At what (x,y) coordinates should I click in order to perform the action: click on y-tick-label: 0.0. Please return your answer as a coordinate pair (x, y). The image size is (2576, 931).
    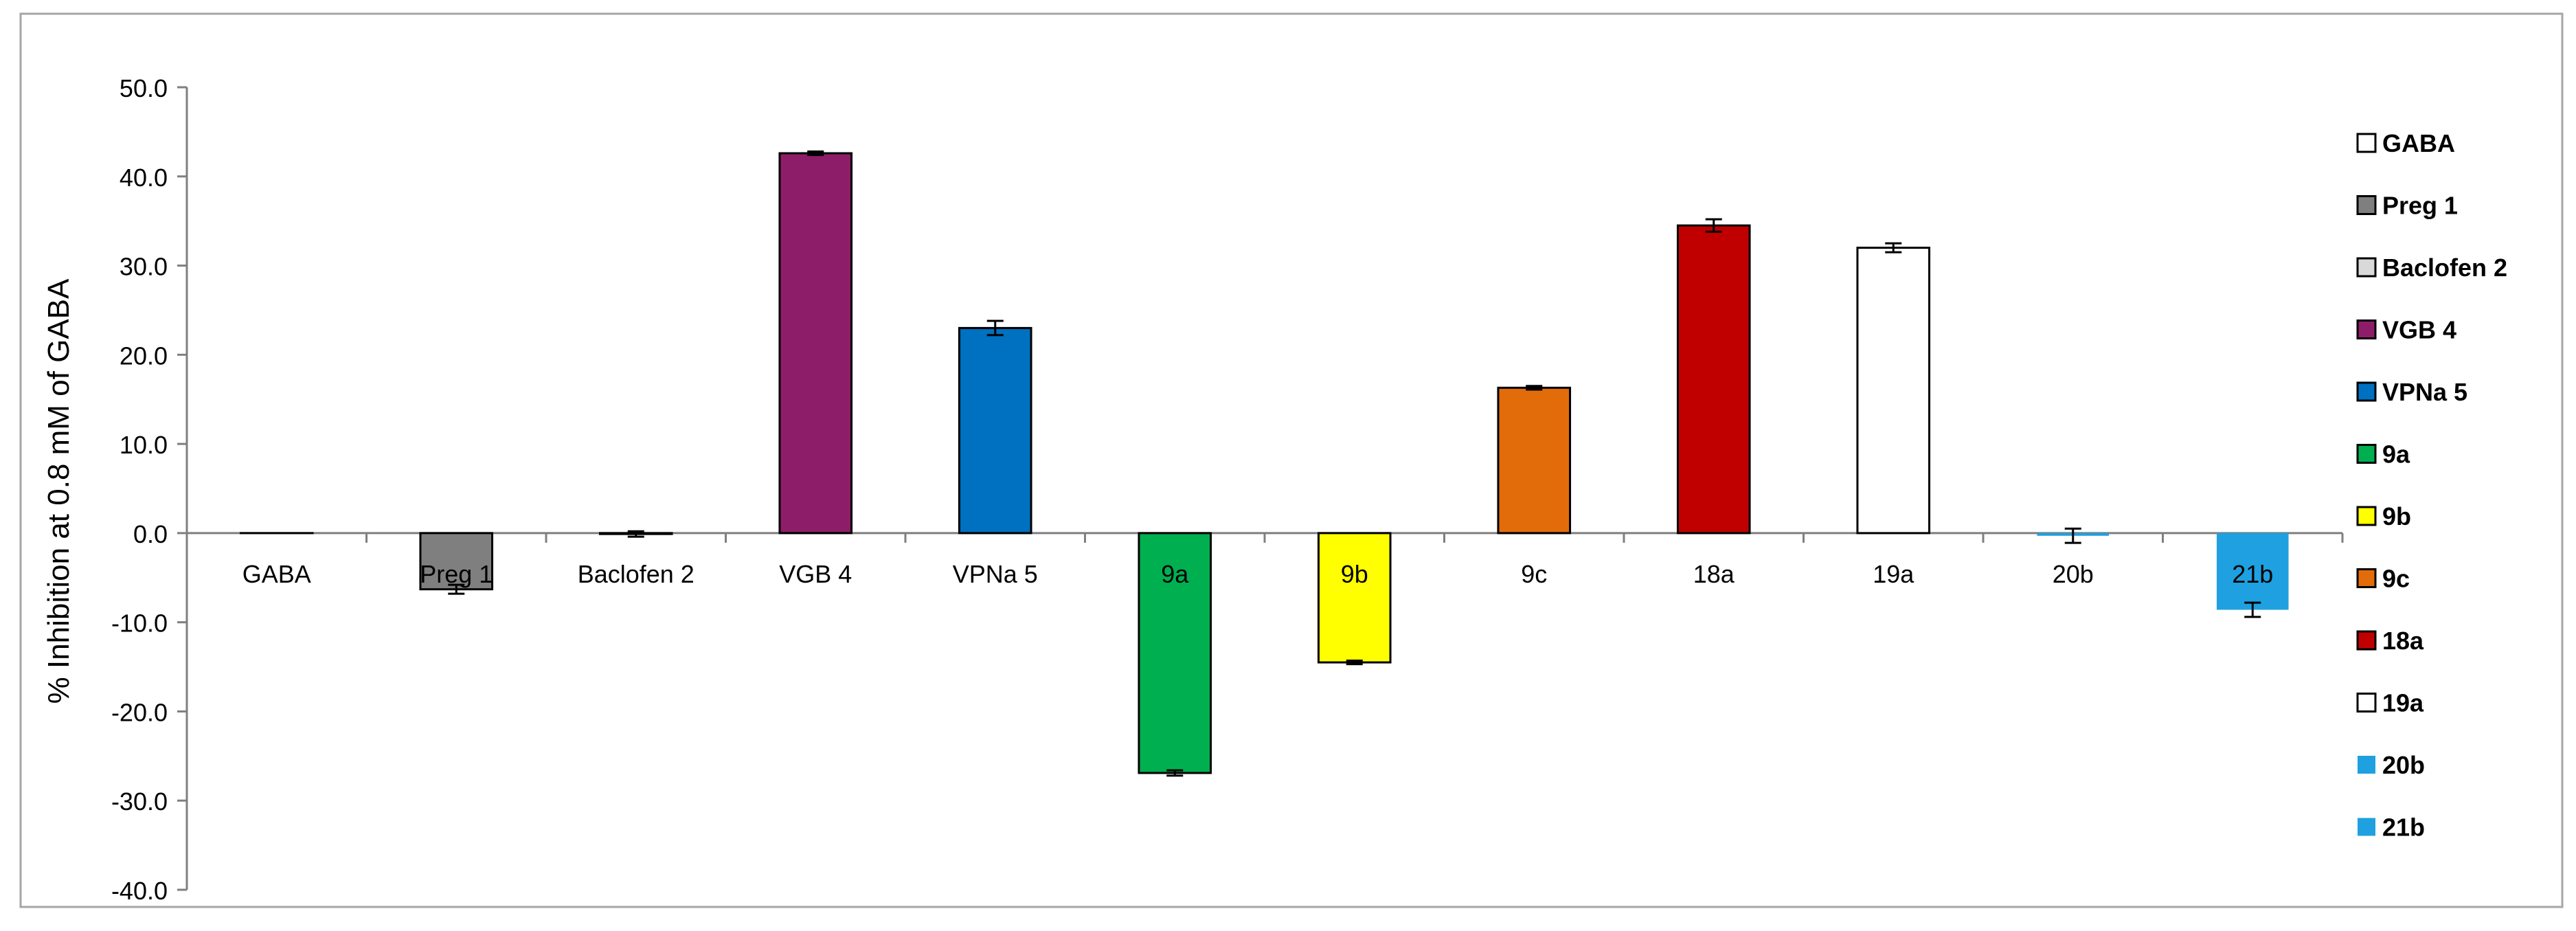
    Looking at the image, I should click on (150, 534).